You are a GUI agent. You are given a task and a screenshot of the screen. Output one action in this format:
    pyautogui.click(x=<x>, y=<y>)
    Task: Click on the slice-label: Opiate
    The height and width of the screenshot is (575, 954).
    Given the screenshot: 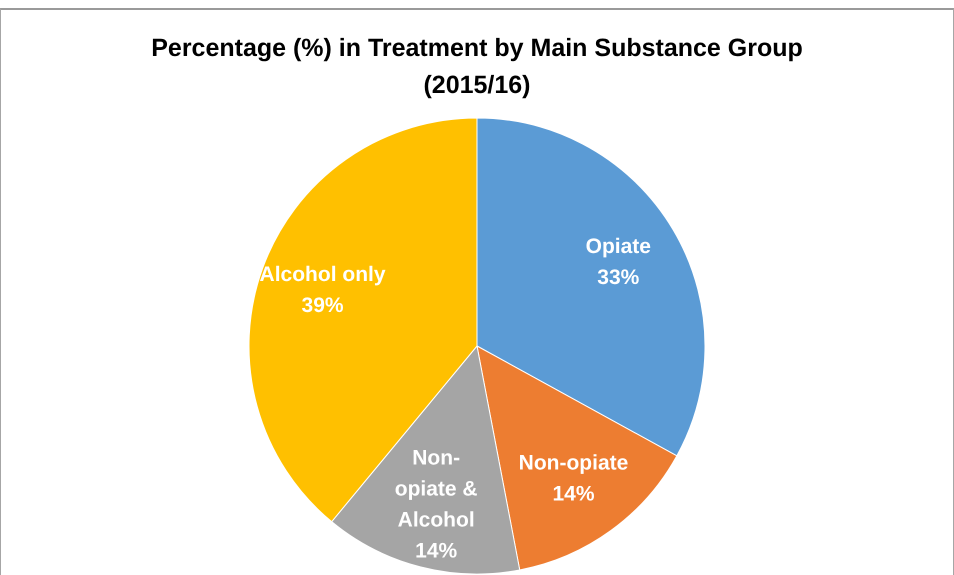 What is the action you would take?
    pyautogui.click(x=618, y=246)
    